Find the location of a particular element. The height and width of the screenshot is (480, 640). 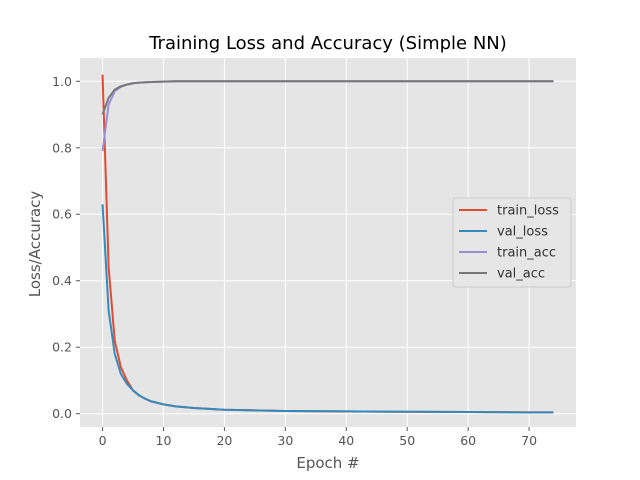

x-tick-label: 20 is located at coordinates (224, 440).